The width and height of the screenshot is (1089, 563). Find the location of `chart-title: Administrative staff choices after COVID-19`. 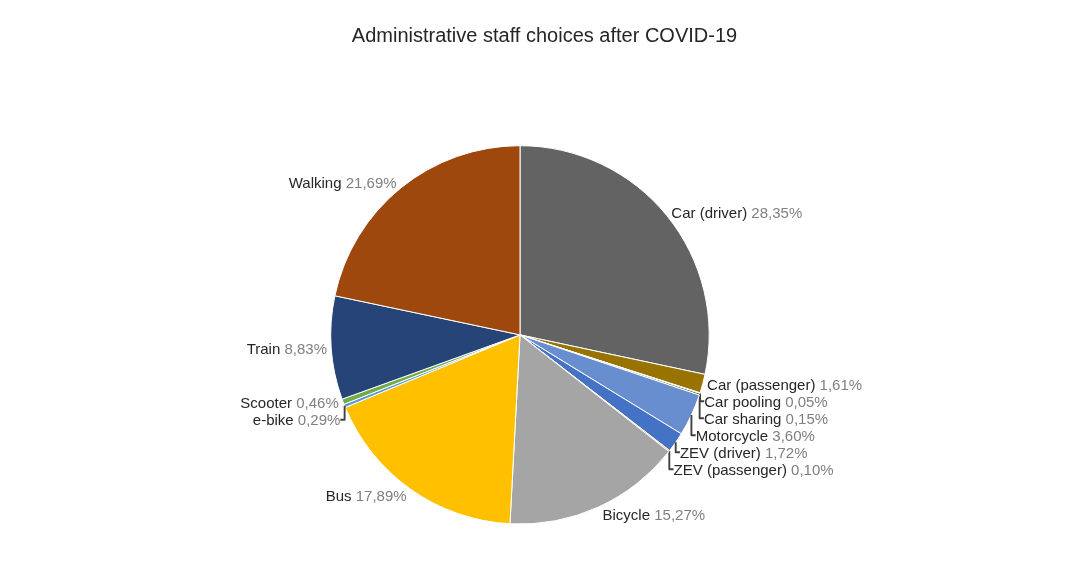

chart-title: Administrative staff choices after COVID-19 is located at coordinates (544, 35).